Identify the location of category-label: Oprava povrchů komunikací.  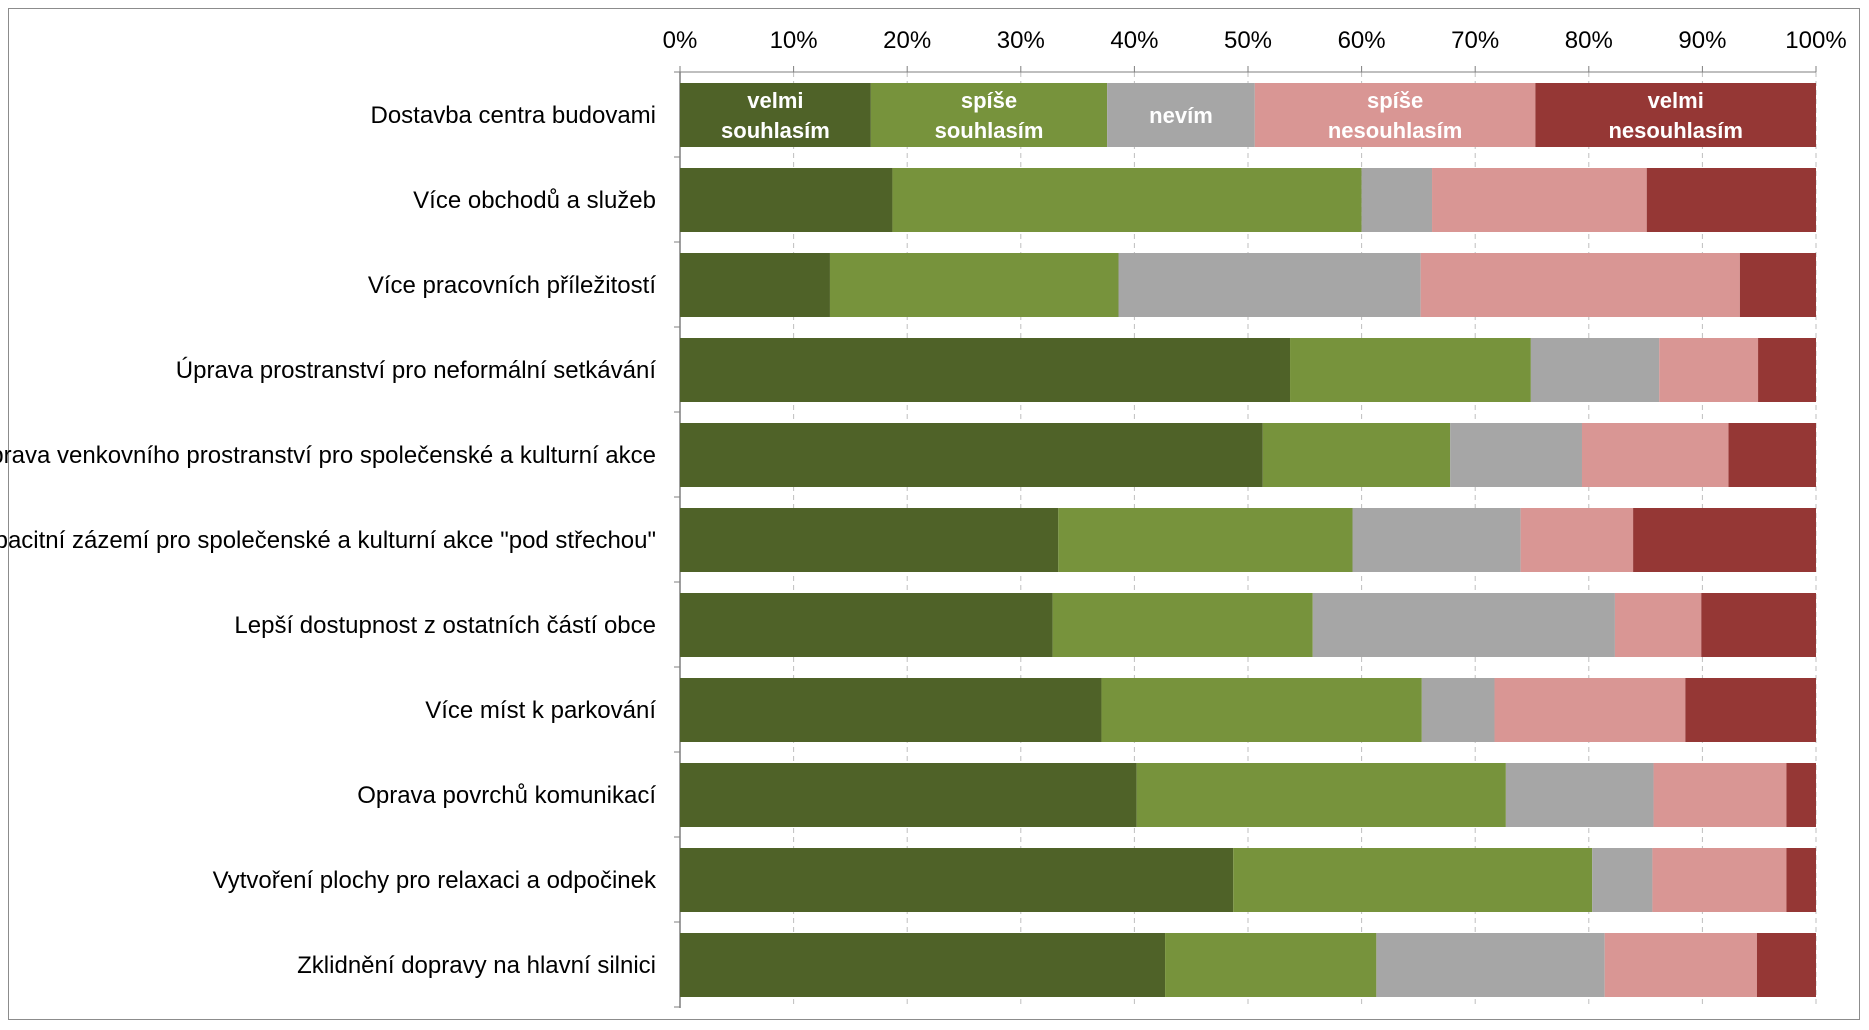
(506, 795).